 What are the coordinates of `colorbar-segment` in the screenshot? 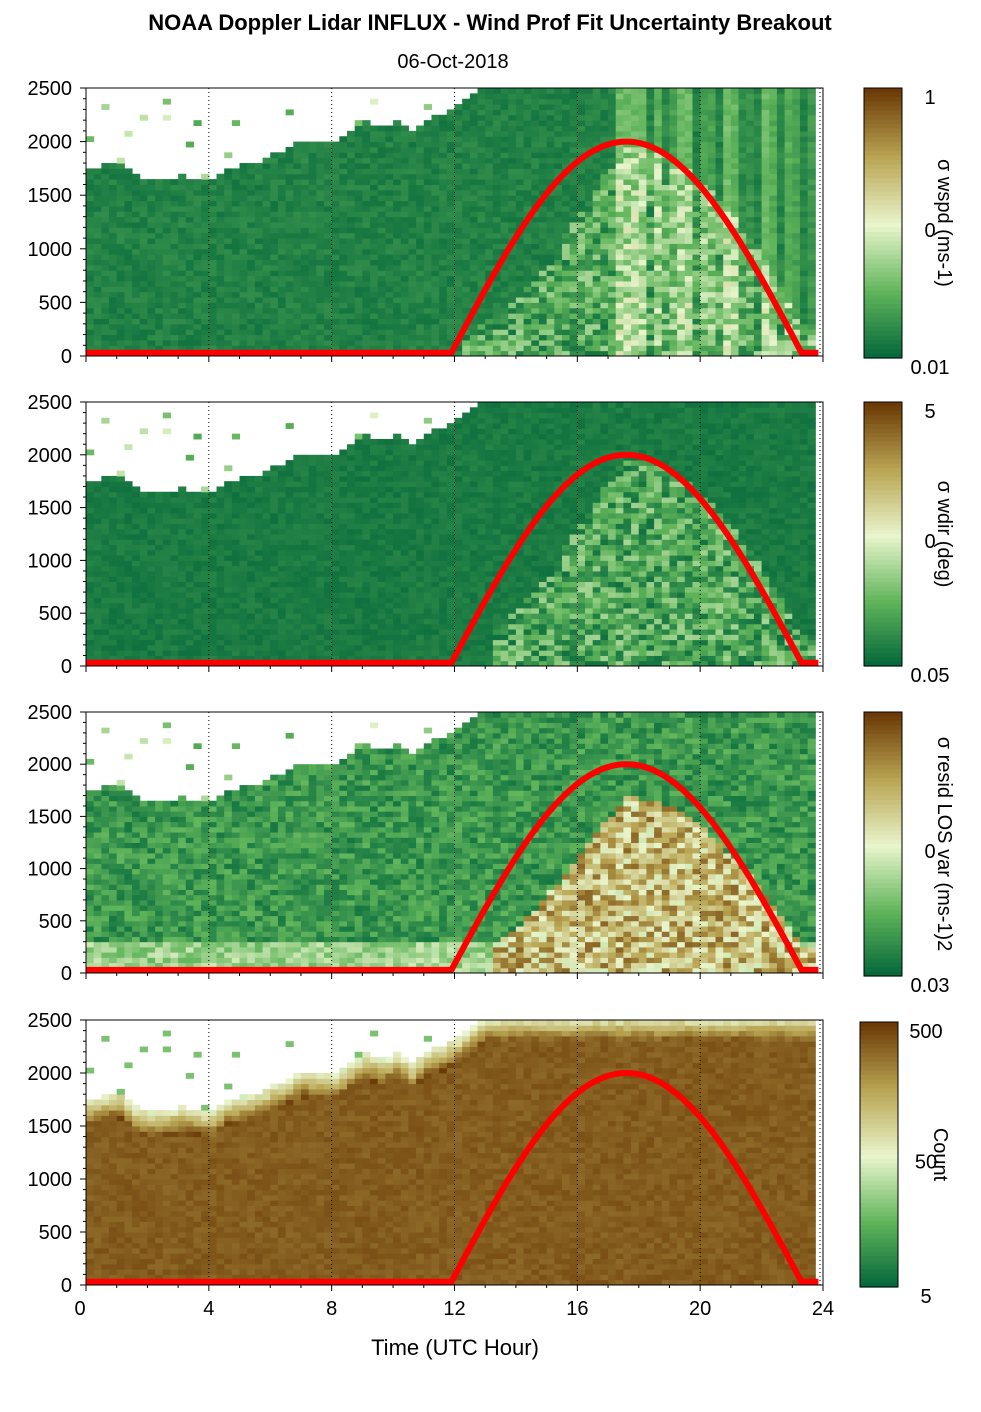 It's located at (883, 154).